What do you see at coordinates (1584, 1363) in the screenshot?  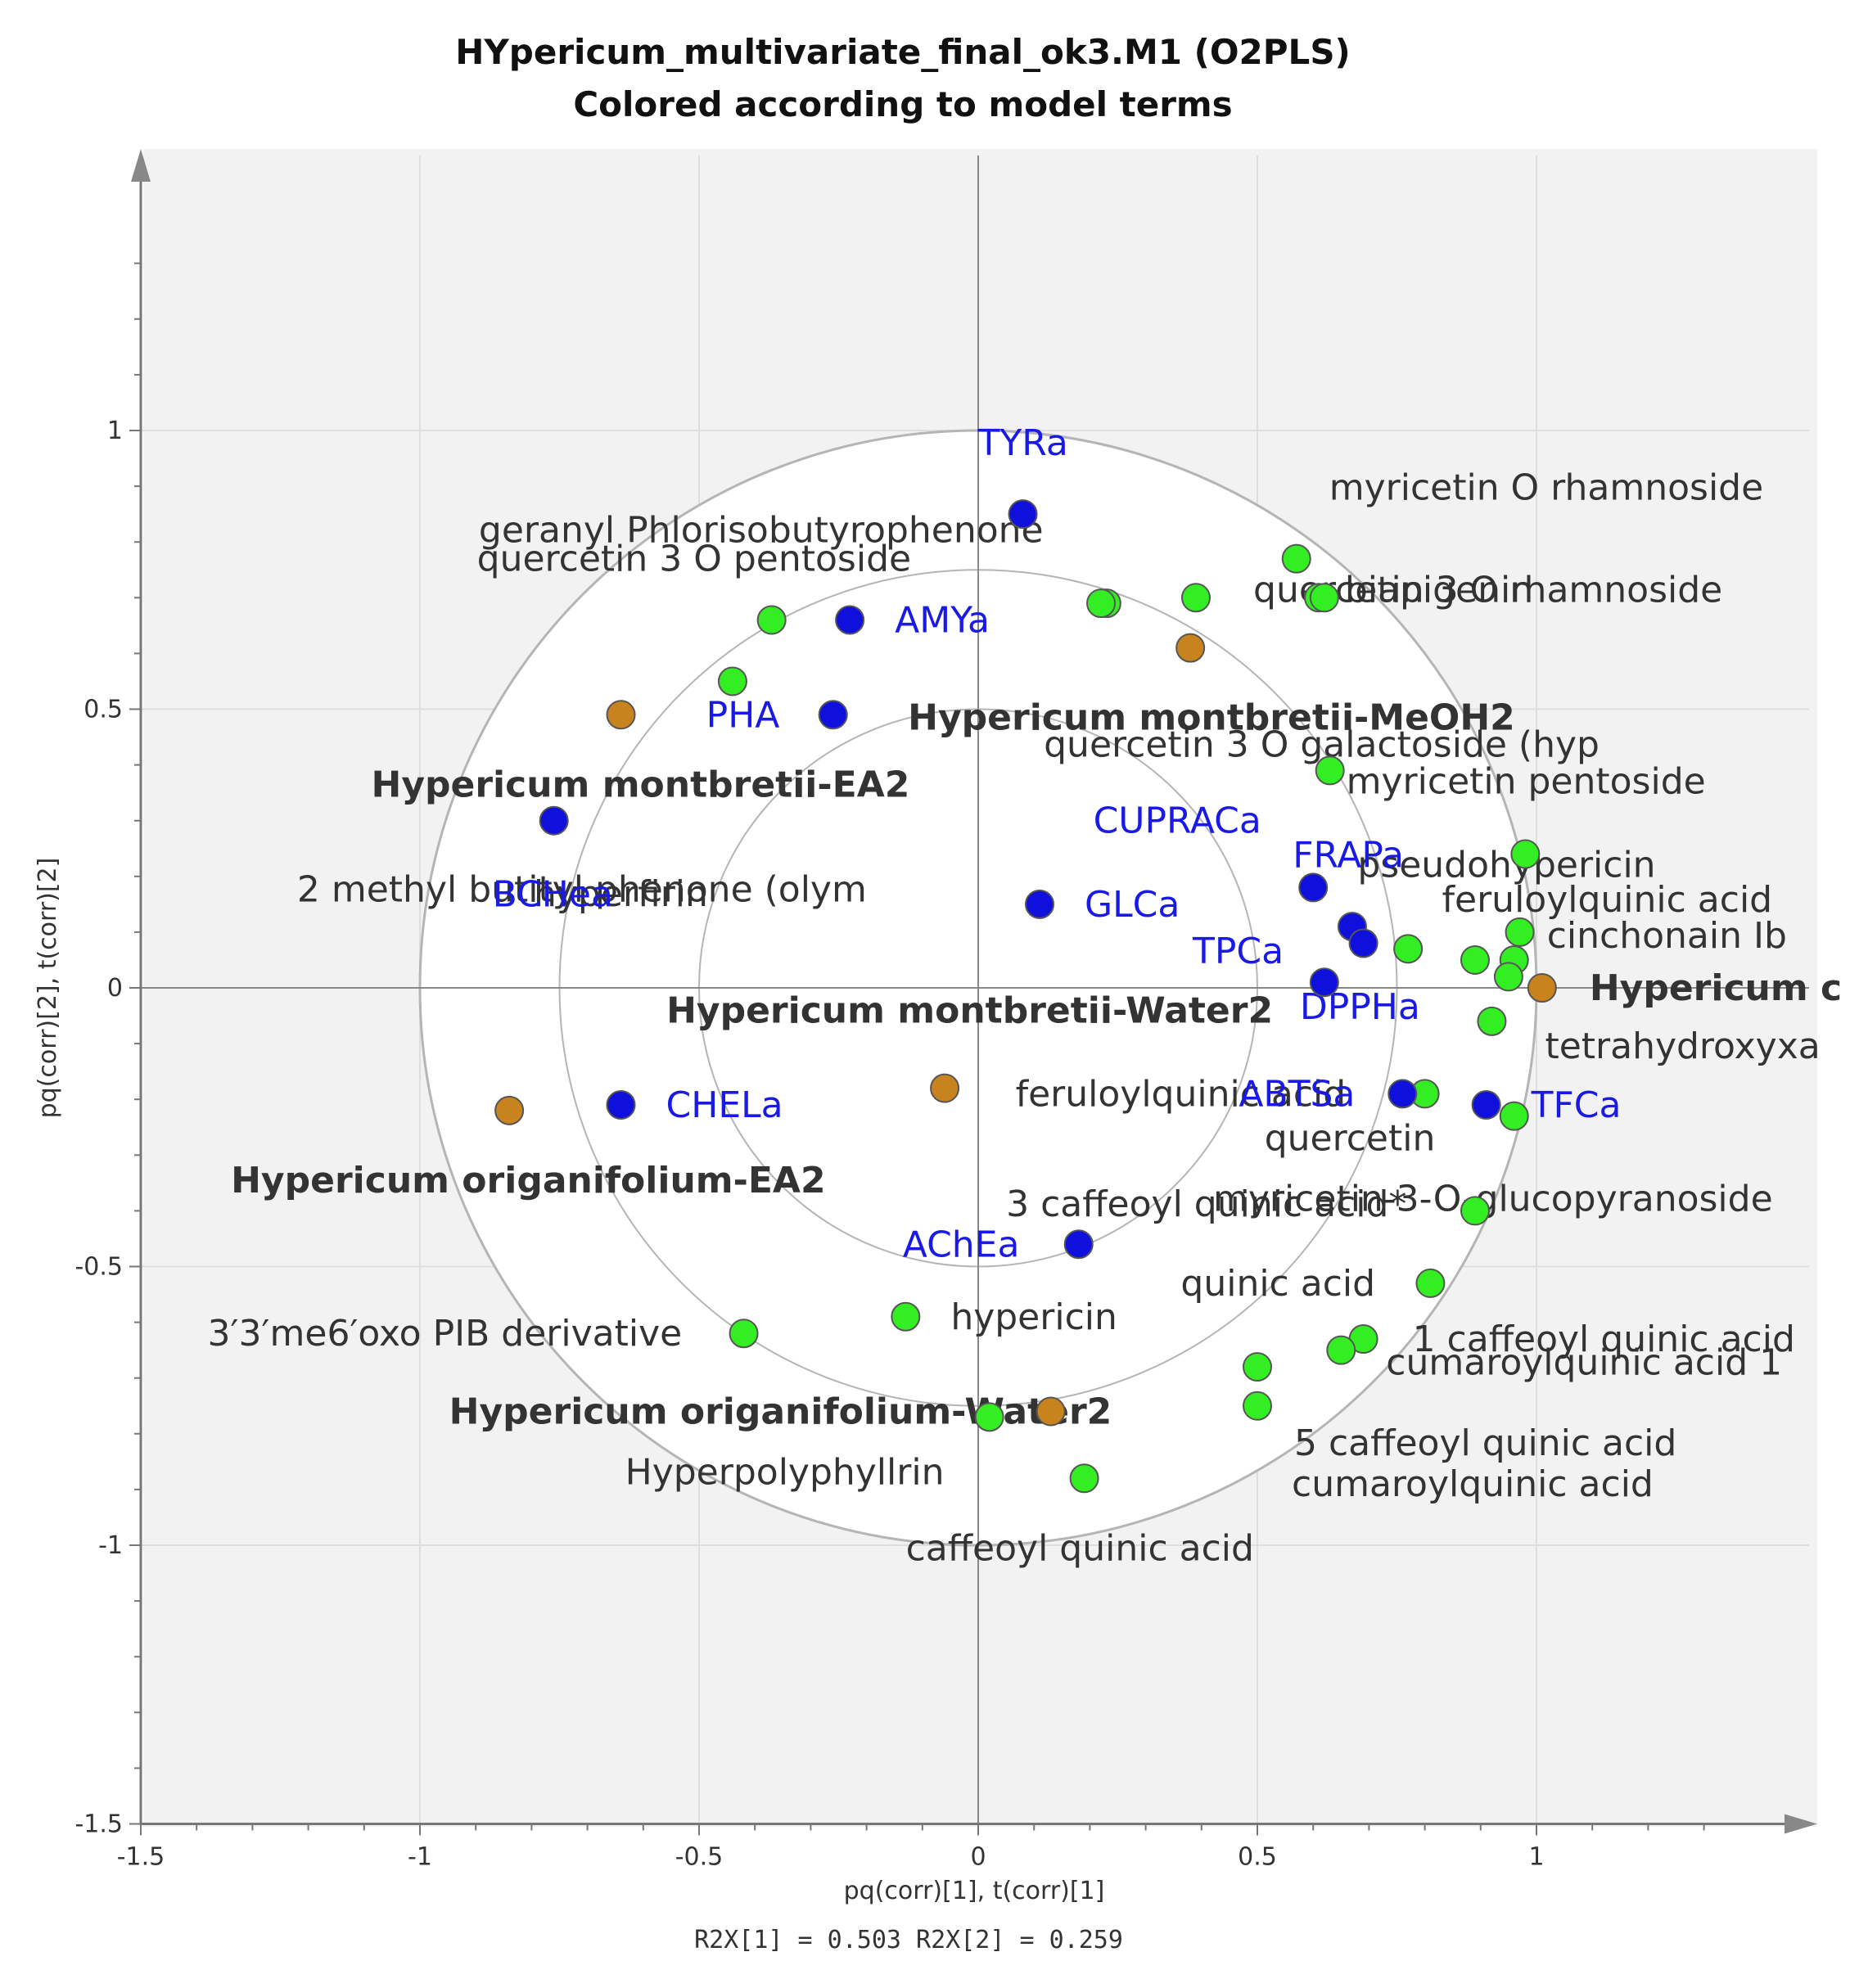 I see `point-label: cumaroylquinic acid 1` at bounding box center [1584, 1363].